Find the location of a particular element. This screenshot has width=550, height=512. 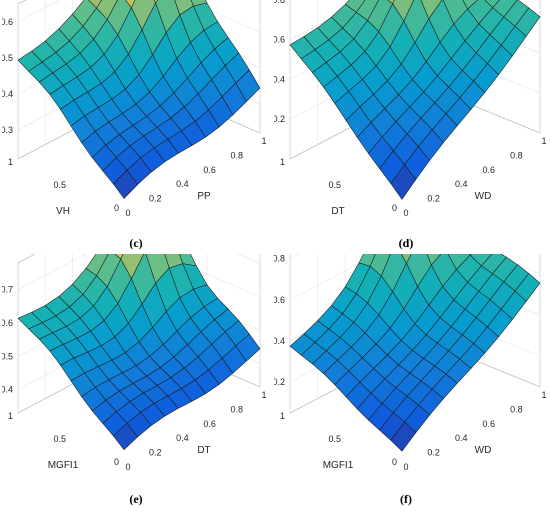

y-axis-label: DT is located at coordinates (337, 211).